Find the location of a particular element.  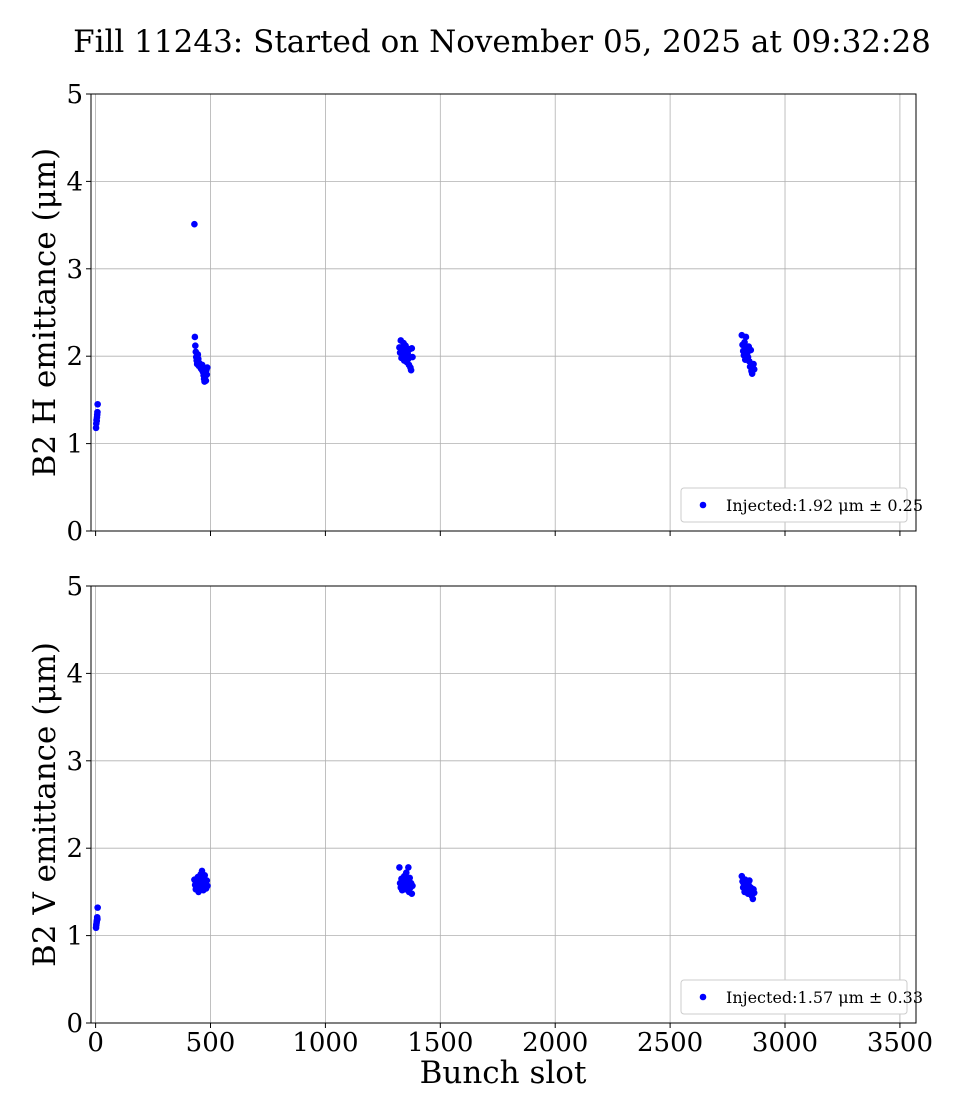

x-tick-label: 1000 is located at coordinates (325, 1043).